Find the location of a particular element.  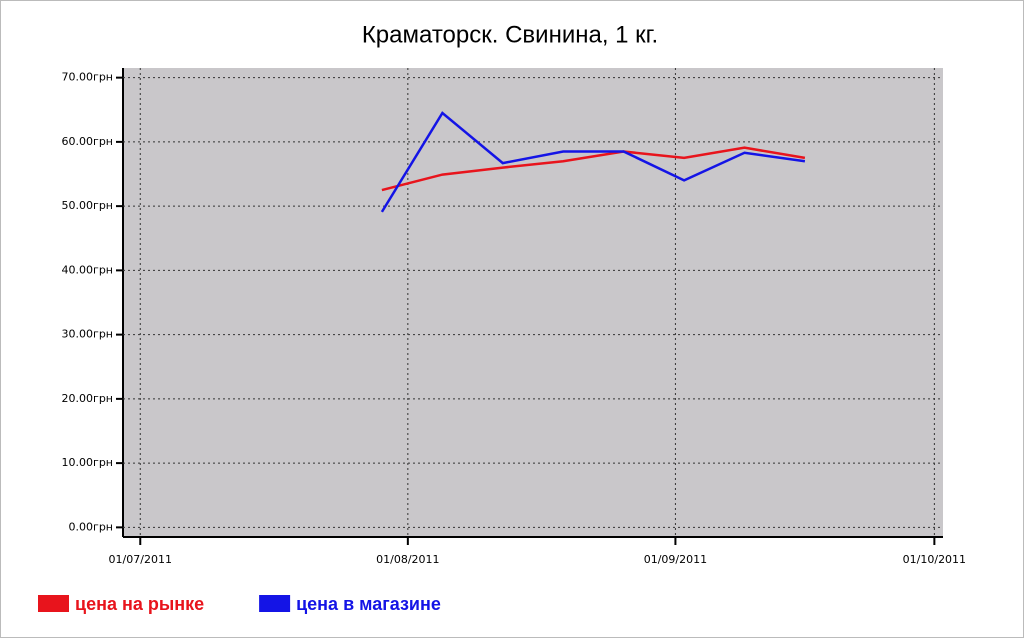

y-tick-label: 0.00грн is located at coordinates (91, 526).